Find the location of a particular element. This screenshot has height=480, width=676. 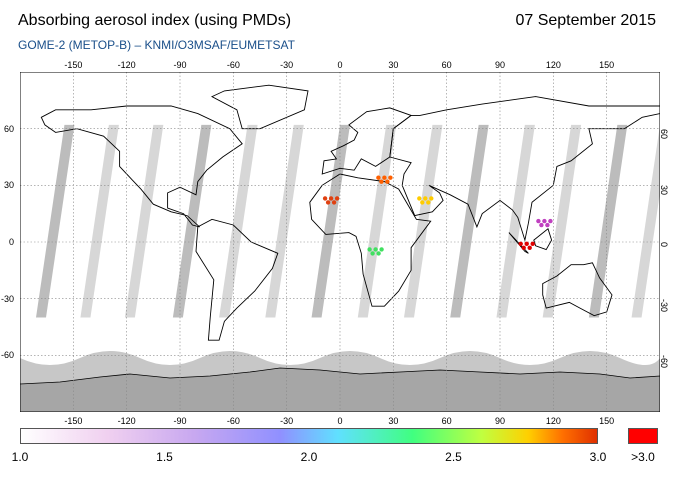

lon-tick-top: 0 is located at coordinates (340, 65).